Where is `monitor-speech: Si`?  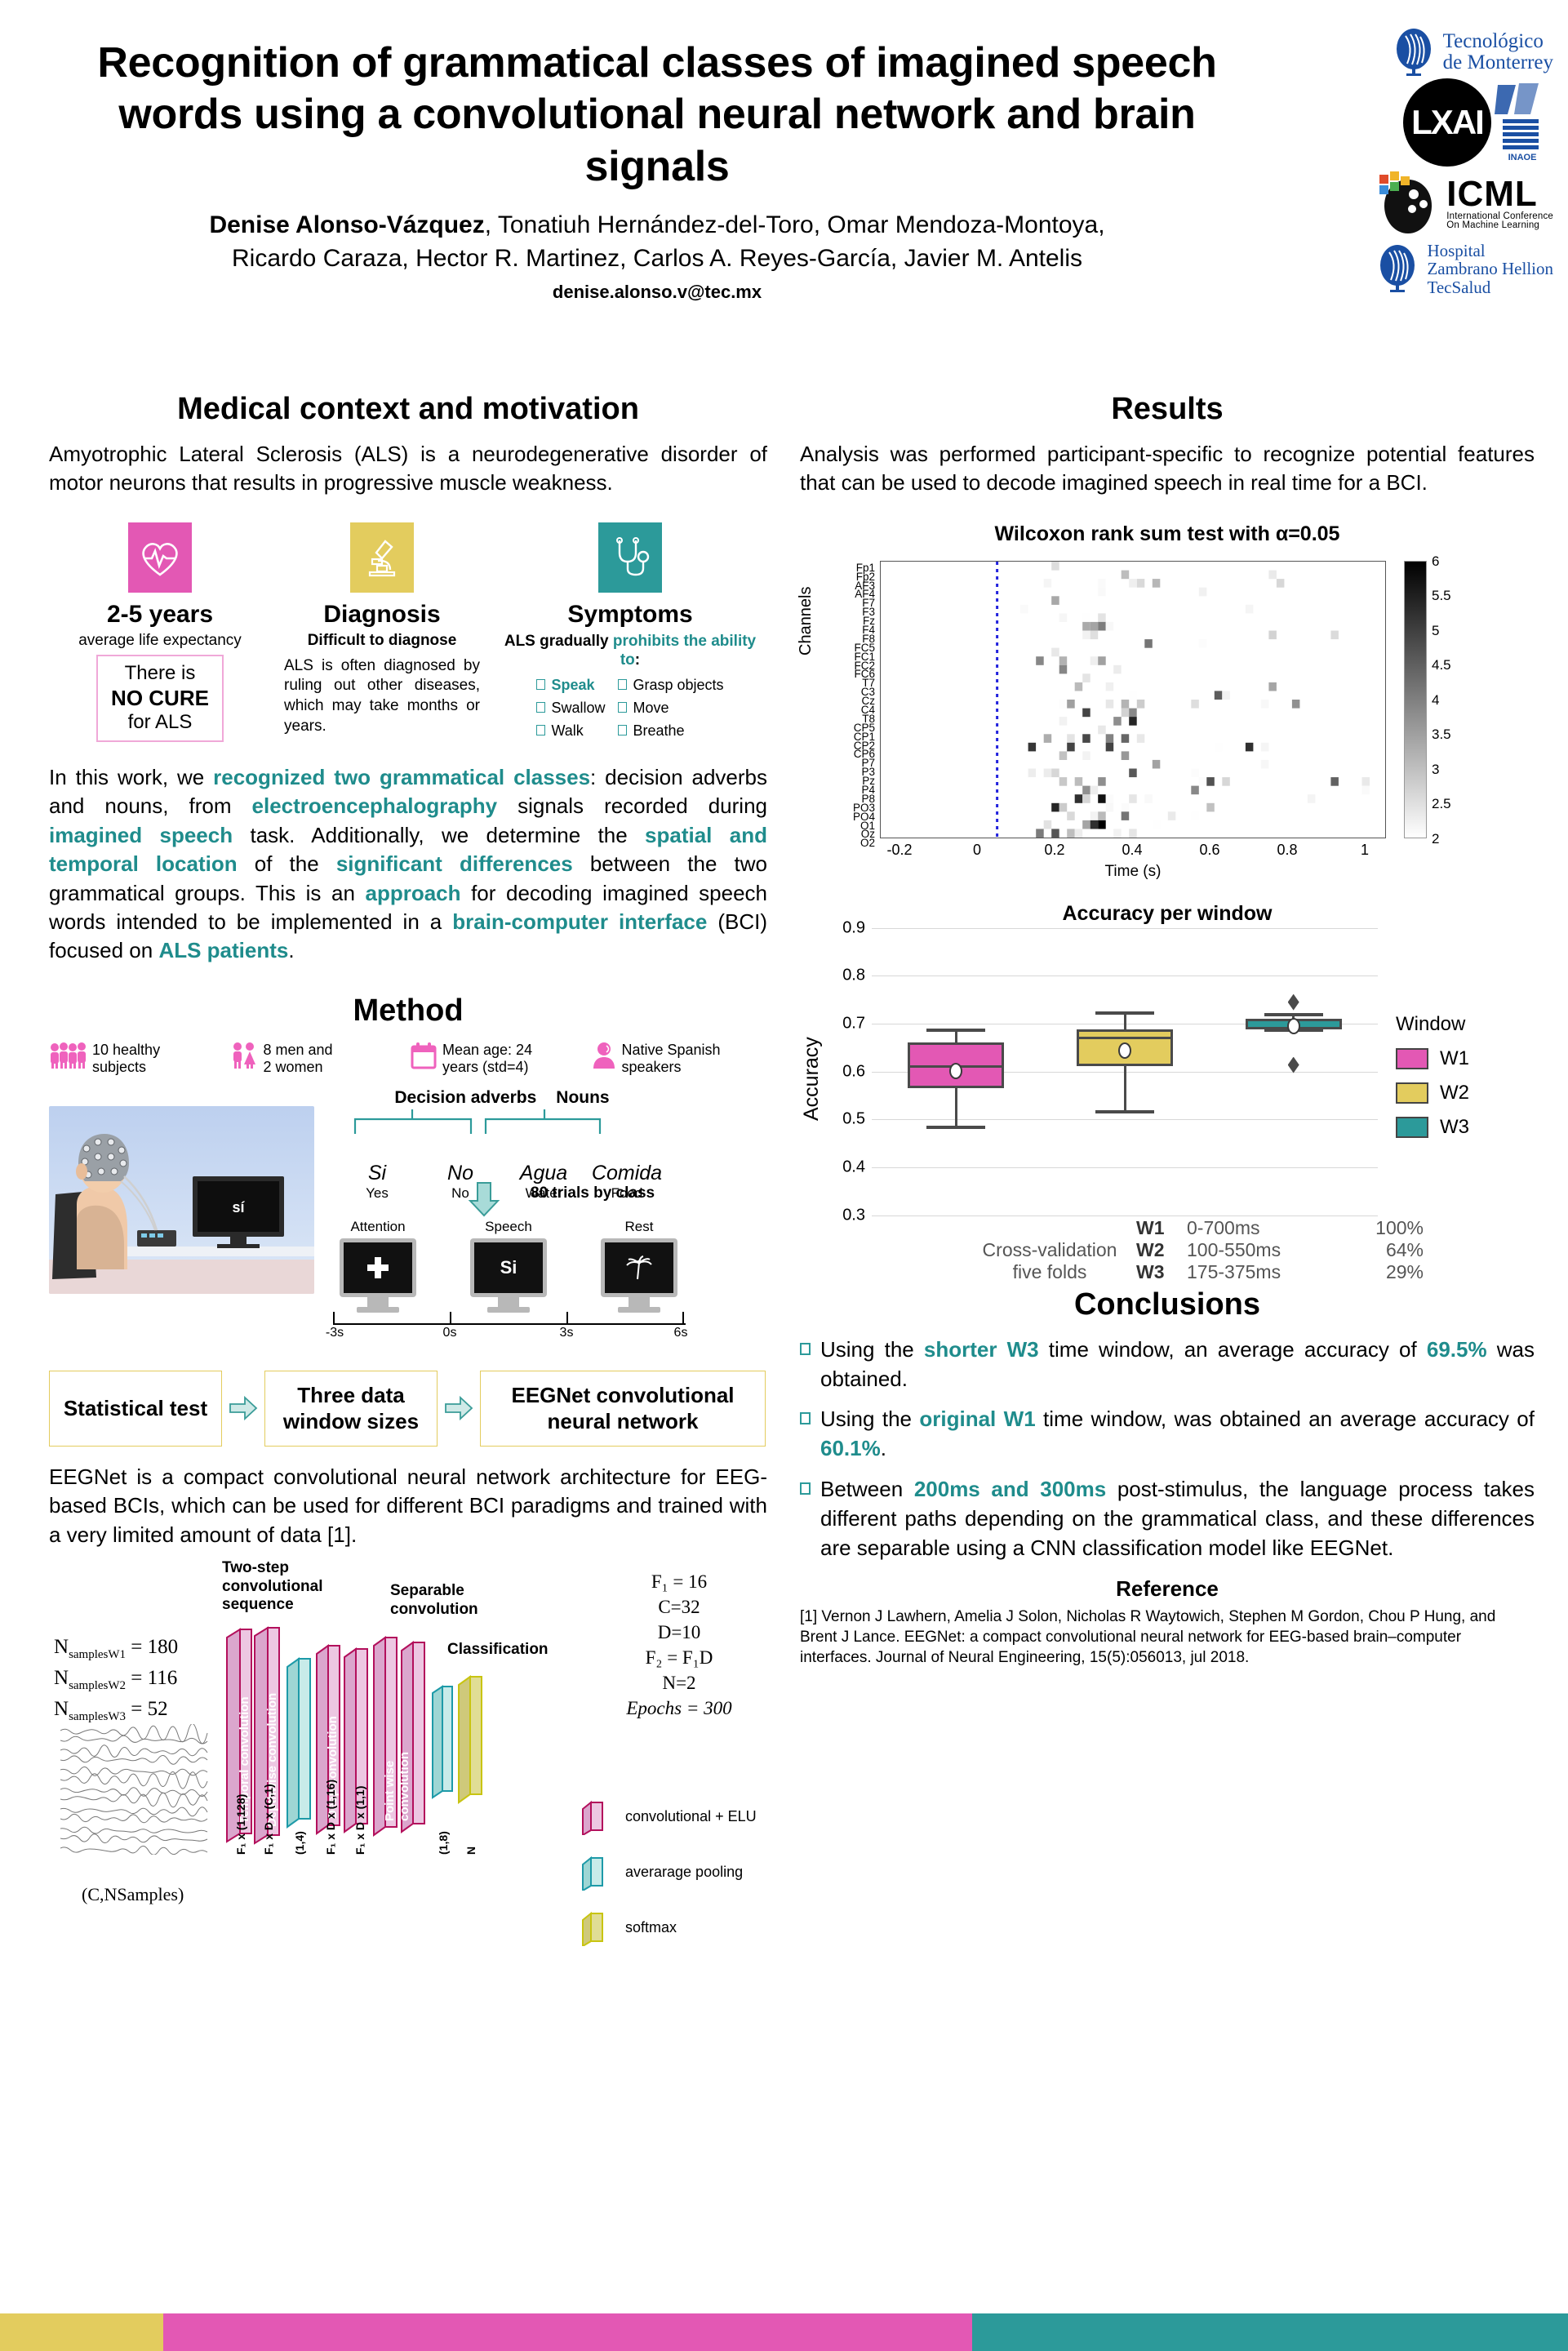
monitor-speech: Si is located at coordinates (508, 1267).